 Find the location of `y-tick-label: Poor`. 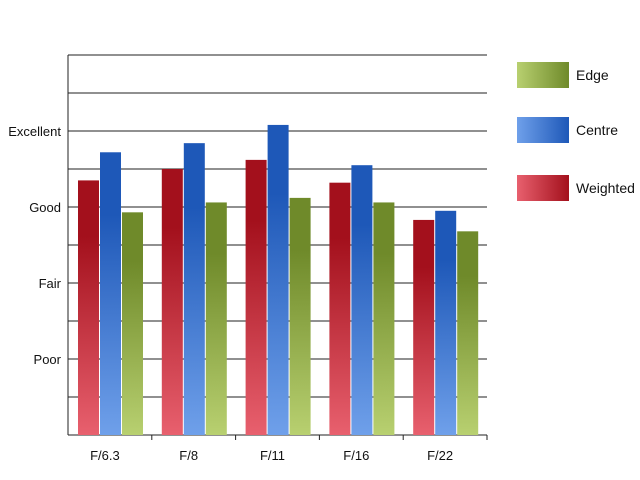

y-tick-label: Poor is located at coordinates (48, 359).